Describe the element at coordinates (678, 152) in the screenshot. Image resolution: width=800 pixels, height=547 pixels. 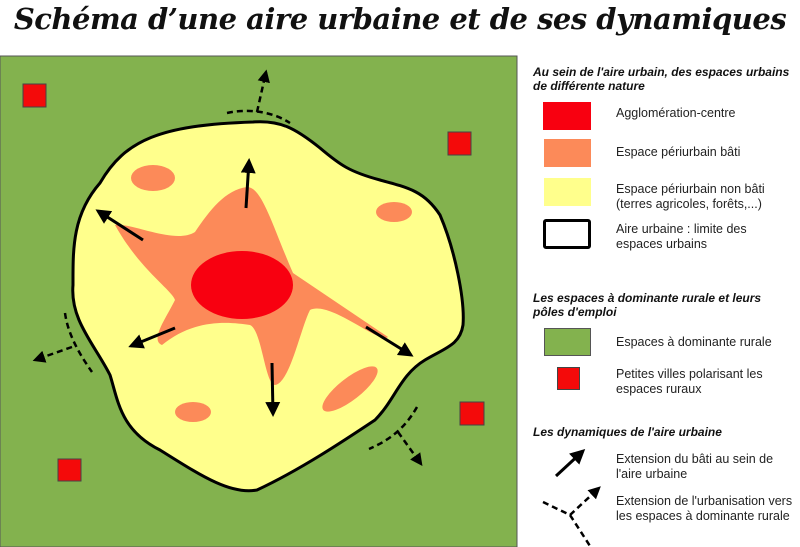
I see `legend-label: Espace périurbain bâti` at that location.